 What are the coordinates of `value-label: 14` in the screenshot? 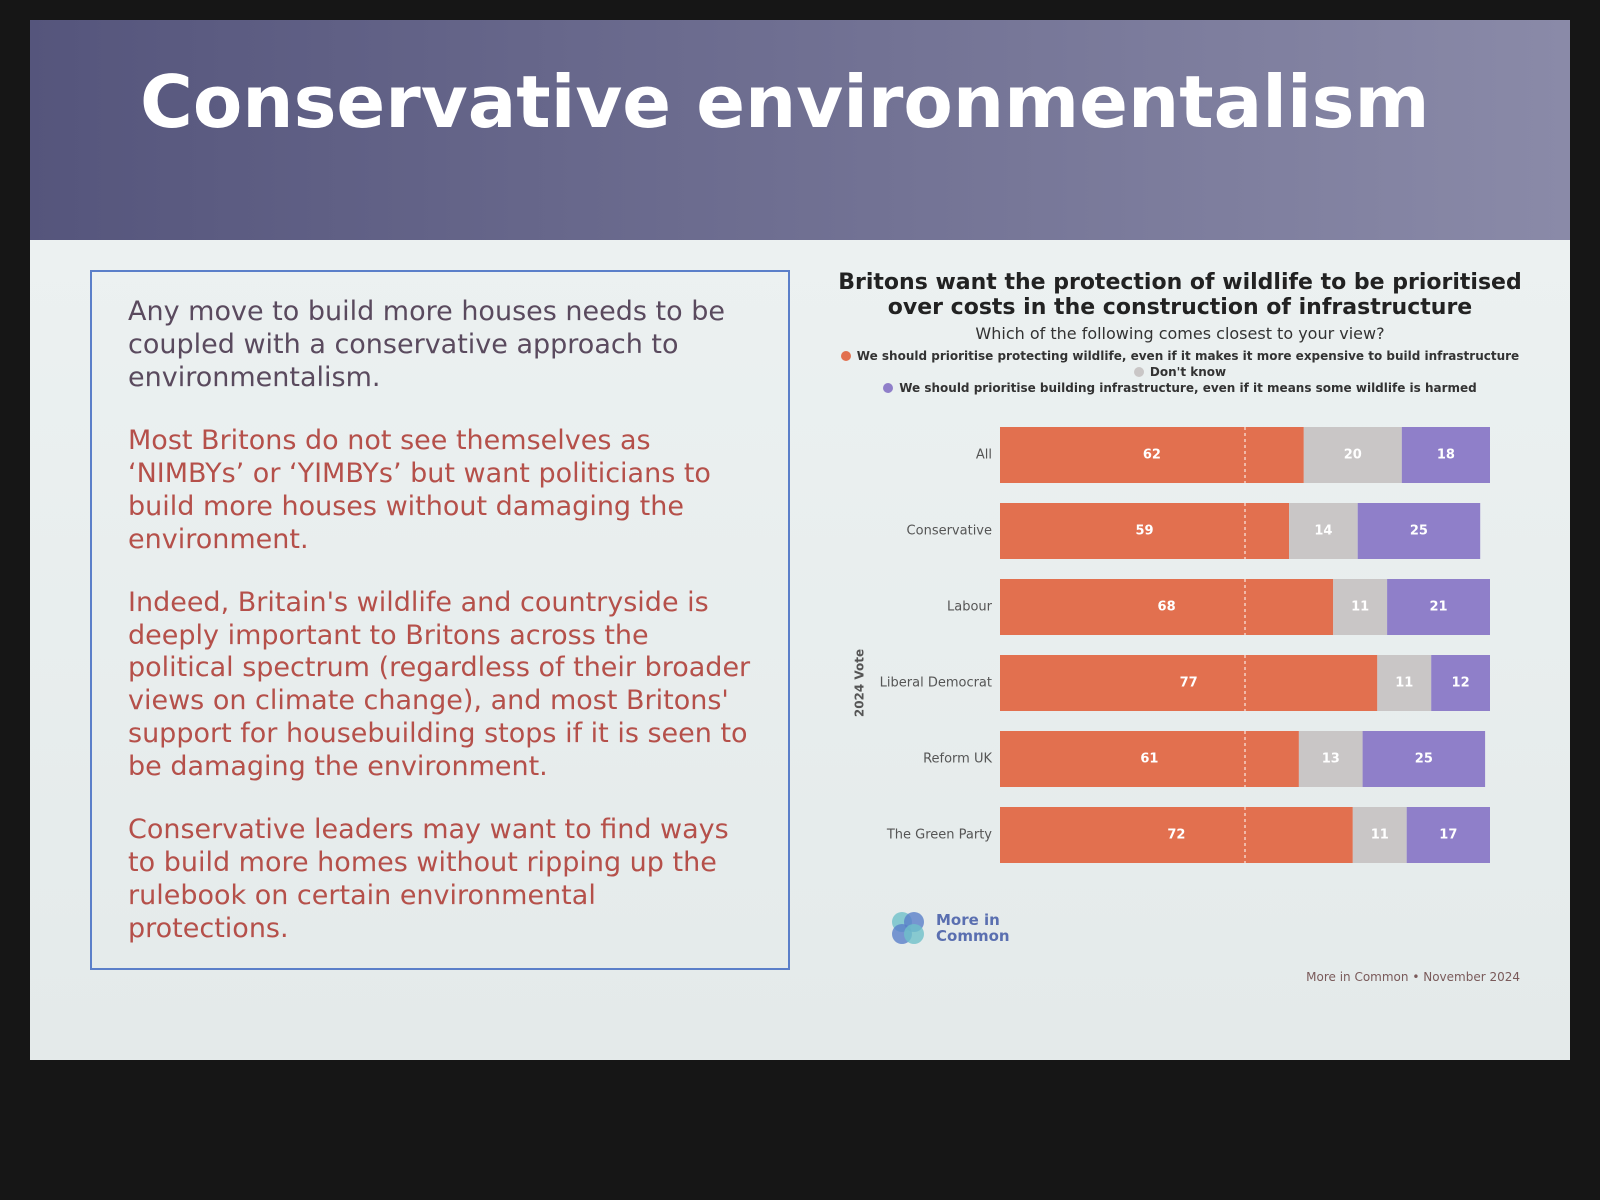 It's located at (1323, 531).